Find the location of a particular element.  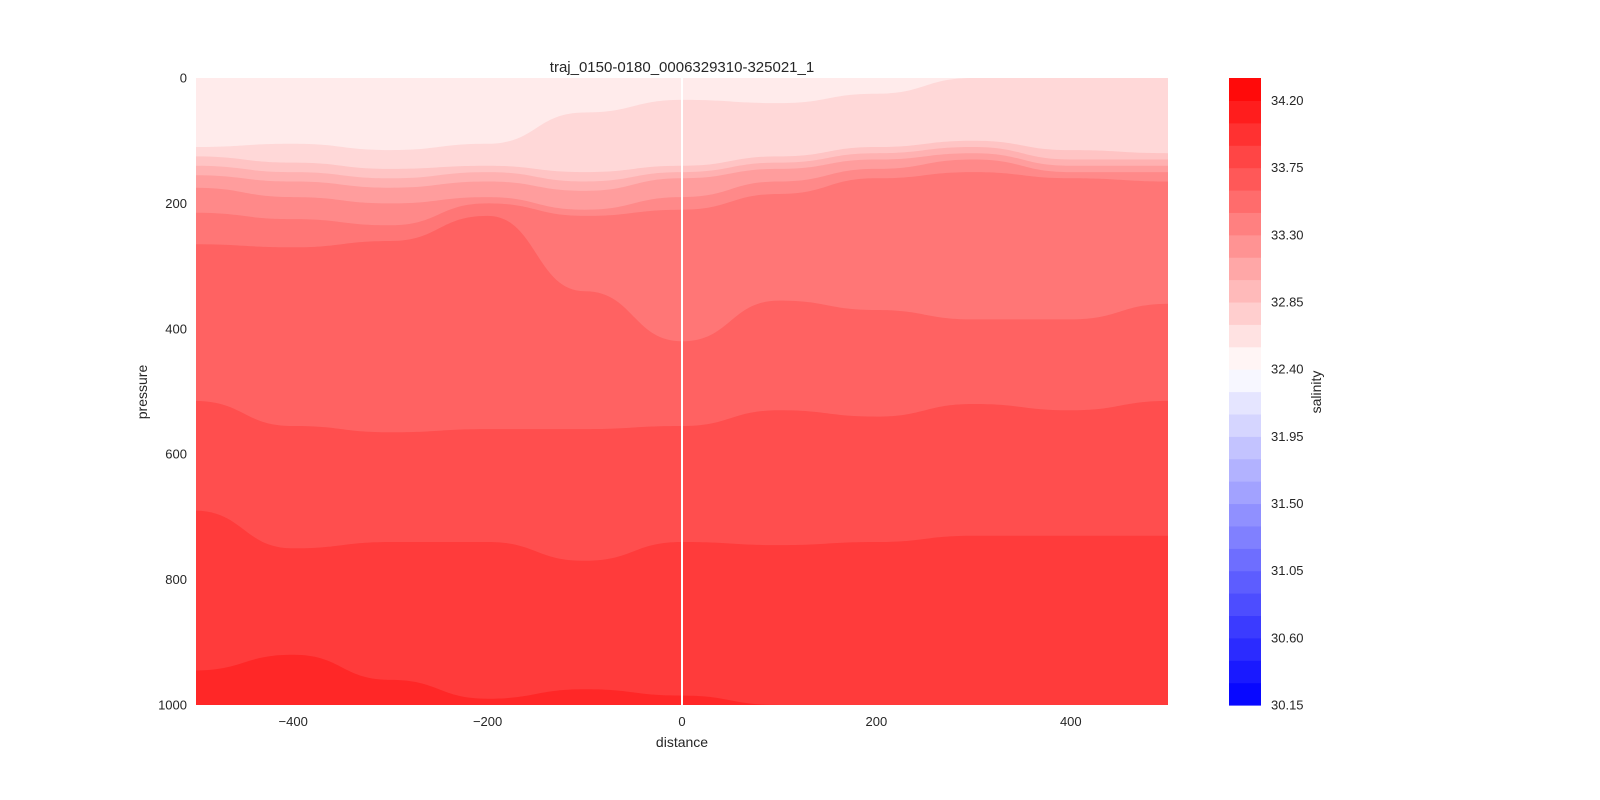

chart-title: traj_0150-0180_0006329310-325021_1 is located at coordinates (682, 67).